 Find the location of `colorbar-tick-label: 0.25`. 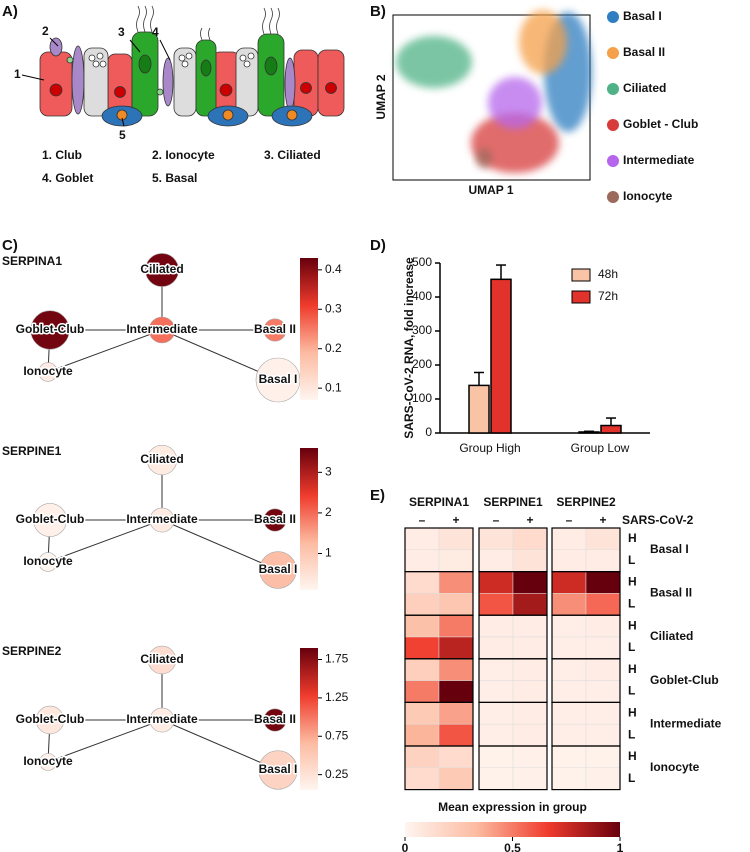

colorbar-tick-label: 0.25 is located at coordinates (337, 774).